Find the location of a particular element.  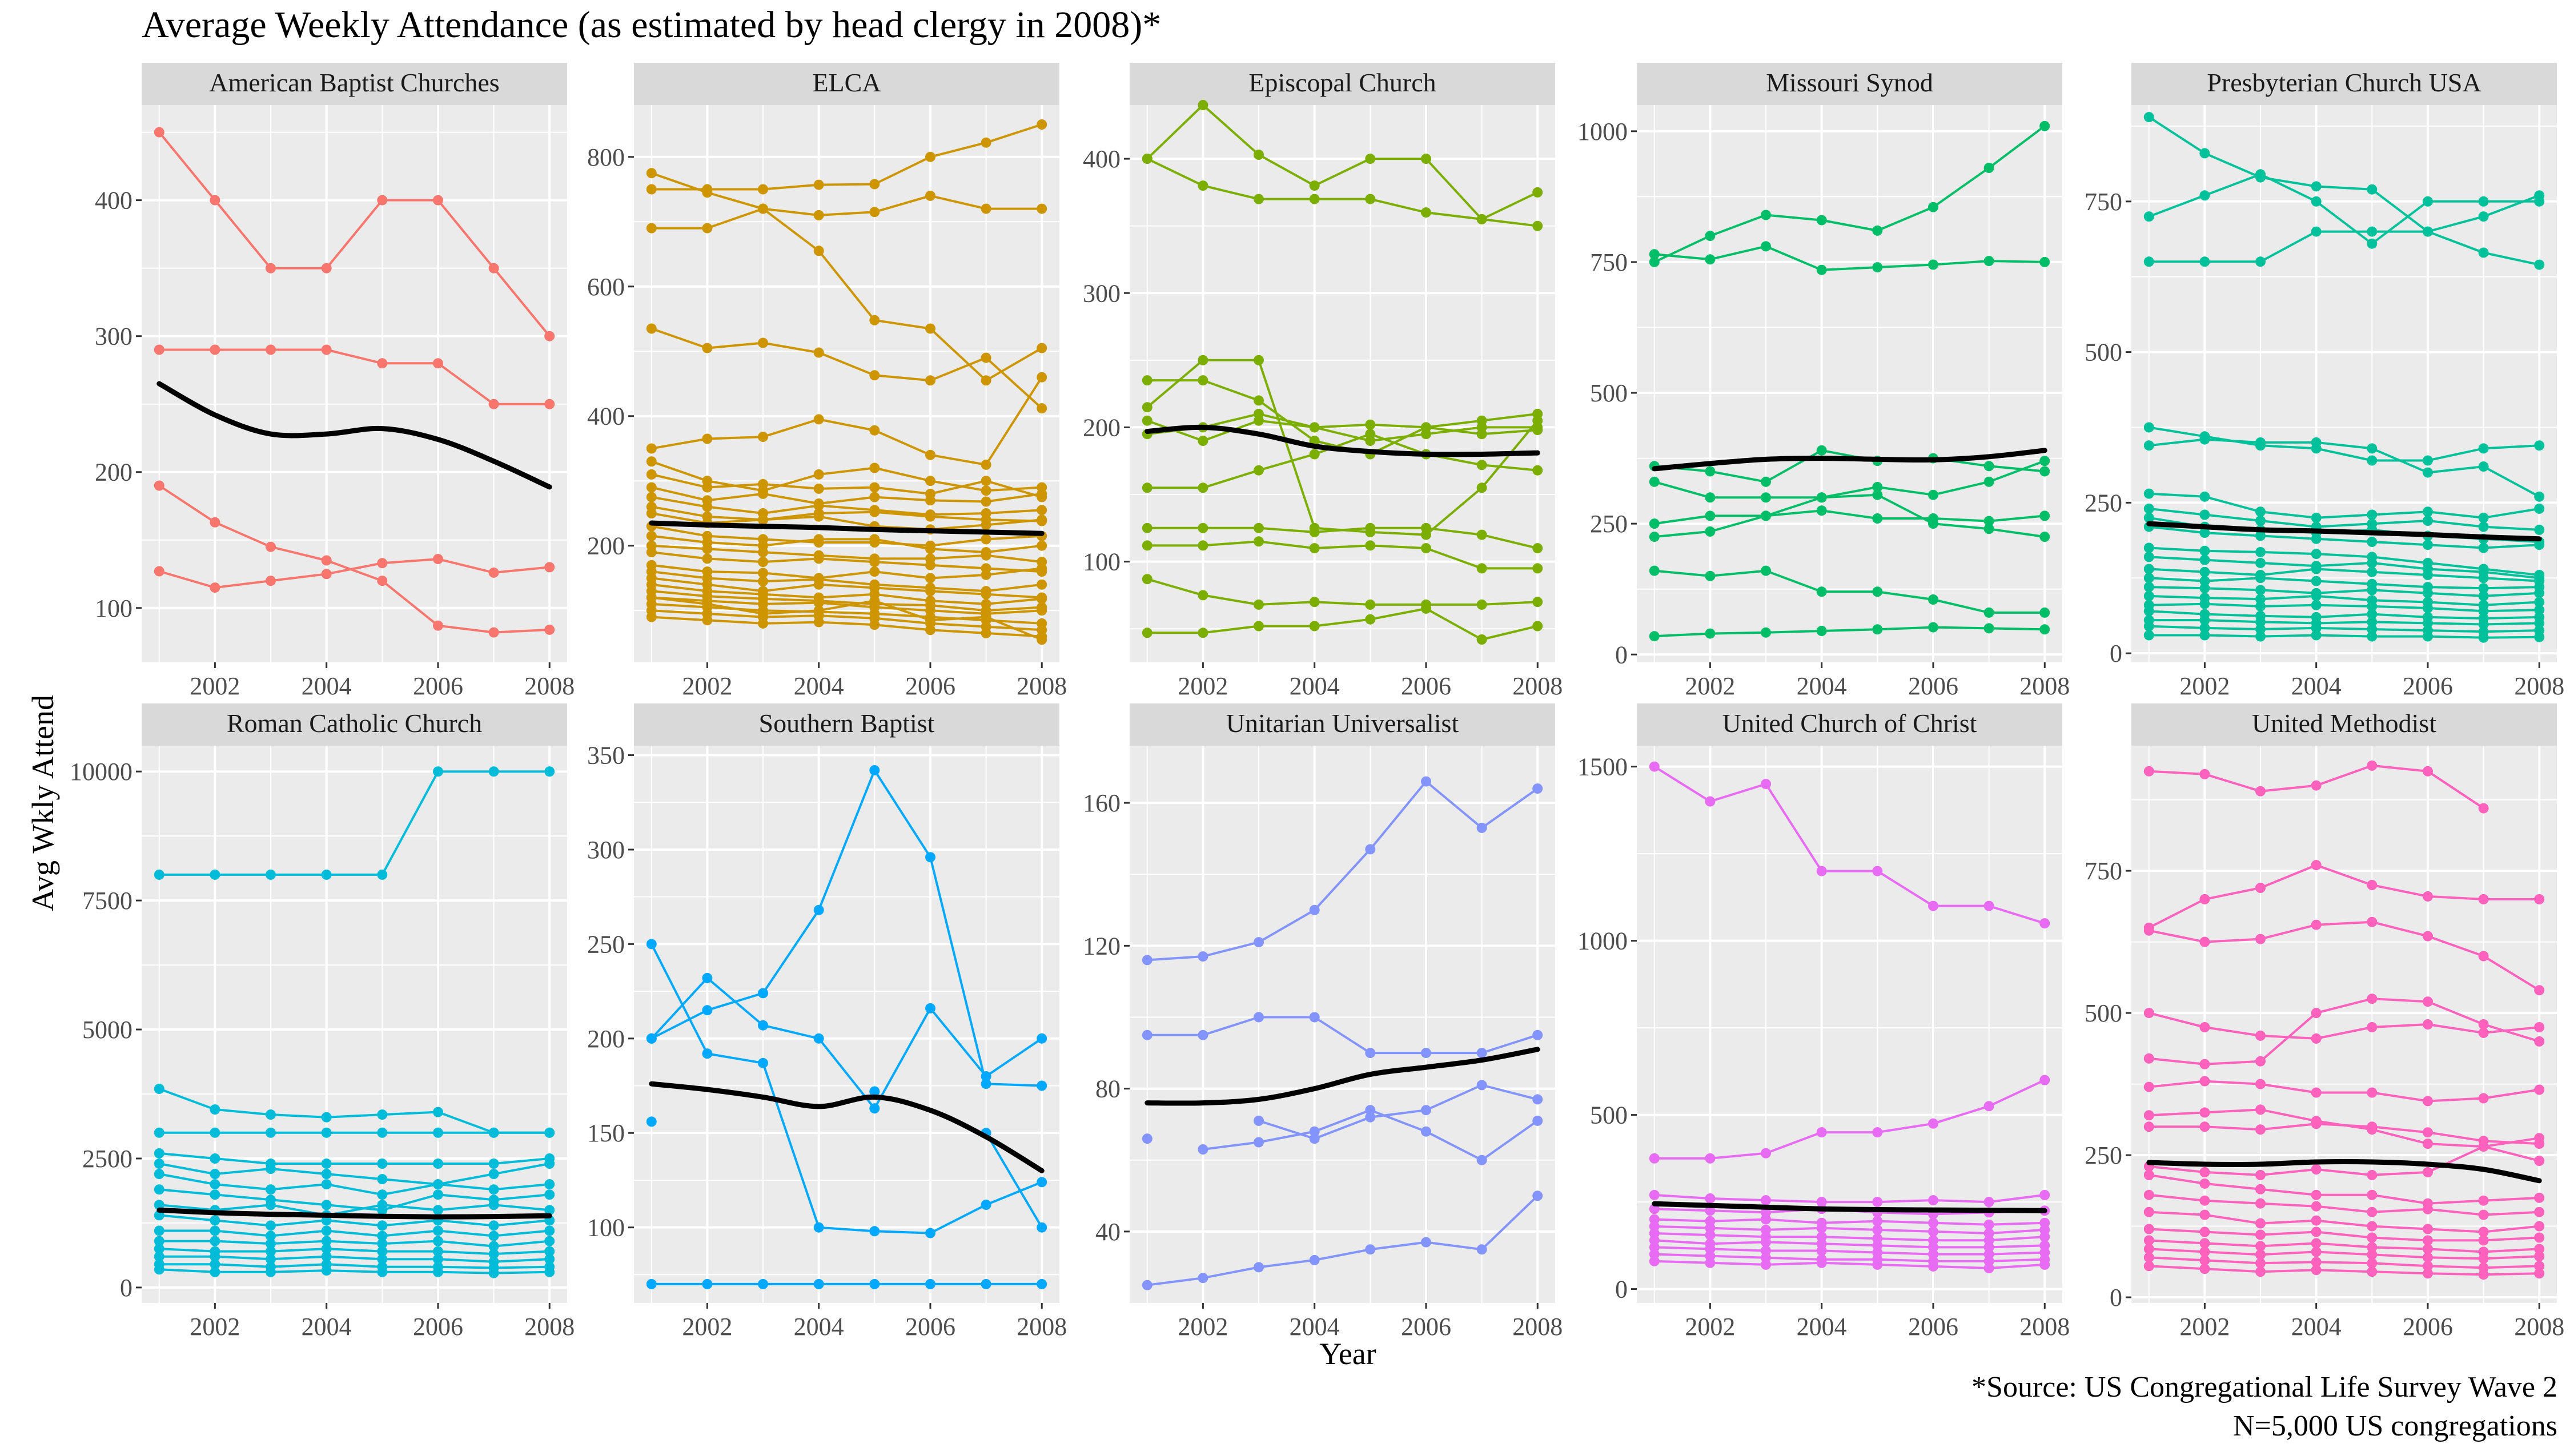

y-tick-label: 0 is located at coordinates (2116, 1298).